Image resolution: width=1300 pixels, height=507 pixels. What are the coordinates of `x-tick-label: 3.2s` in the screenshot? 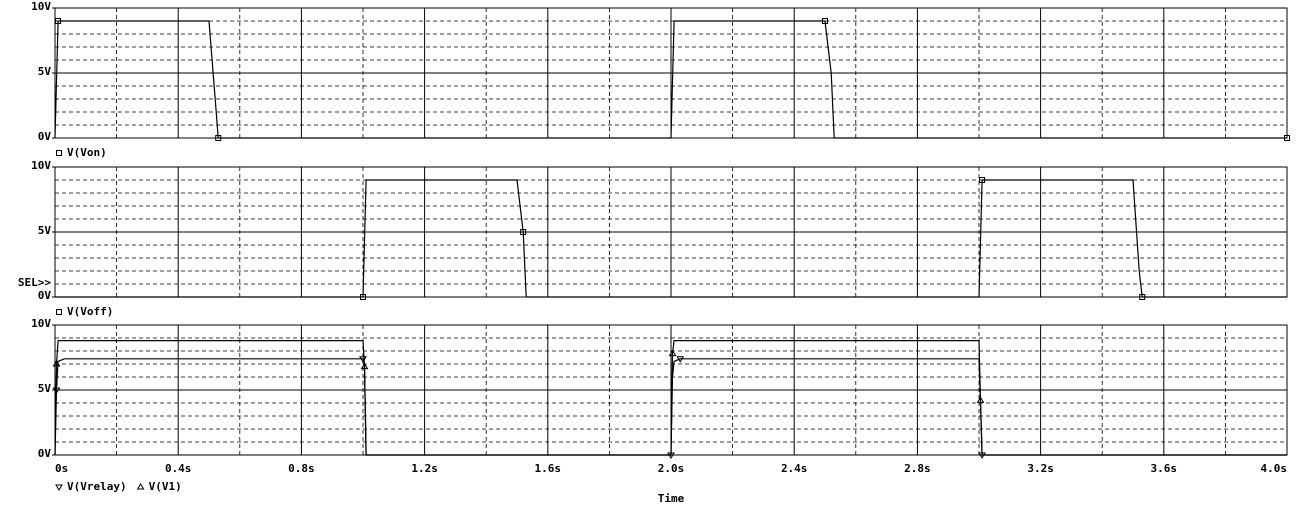 It's located at (1040, 468).